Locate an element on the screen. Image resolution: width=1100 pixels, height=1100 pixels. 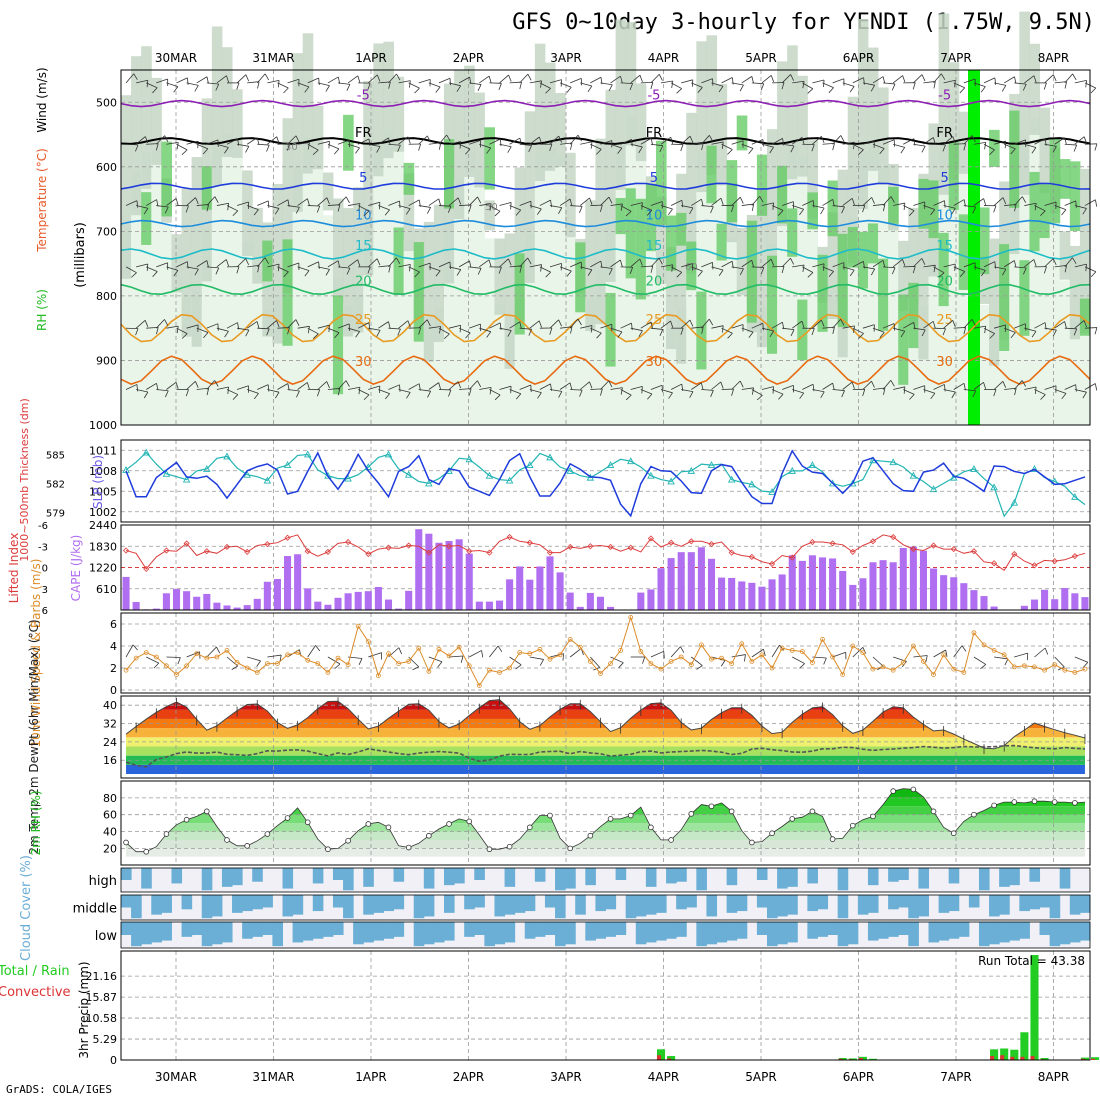
precip-tick-label: 0 is located at coordinates (113, 1060).